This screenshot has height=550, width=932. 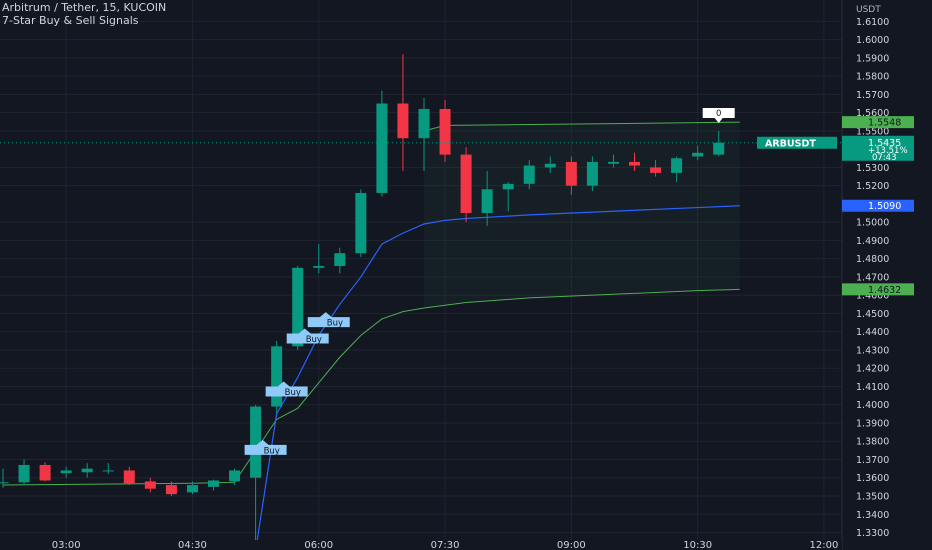 I want to click on price-tick-label: 1.5800, so click(x=872, y=77).